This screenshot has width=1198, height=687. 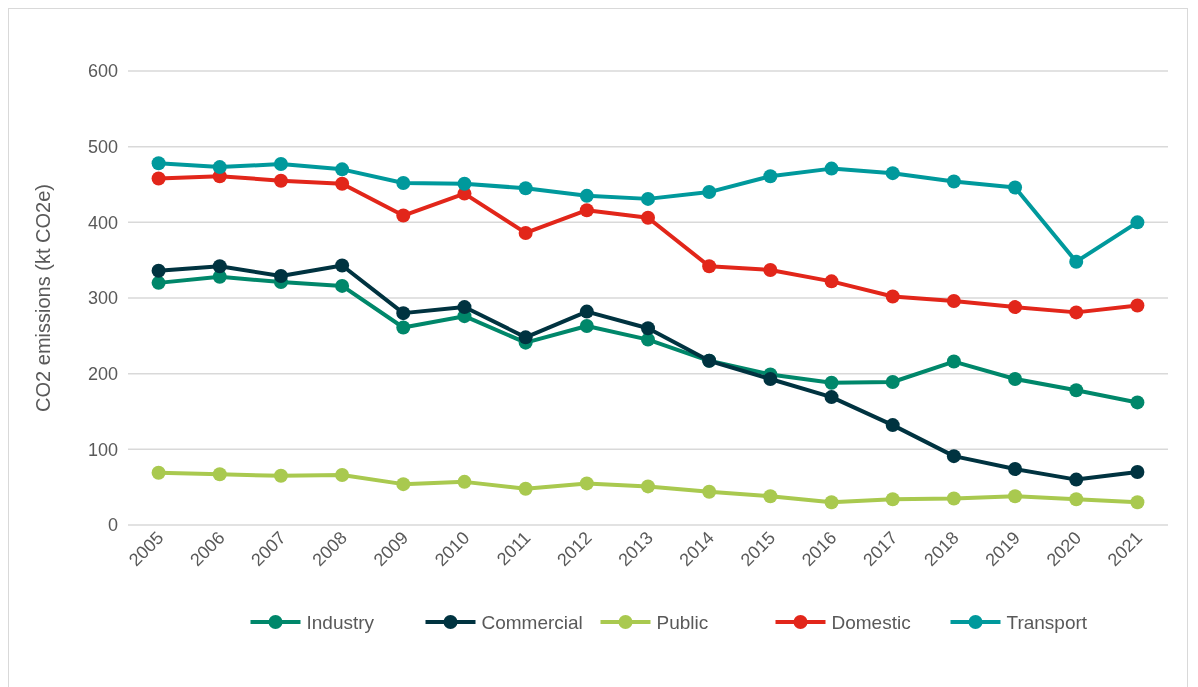 I want to click on legend-label: Transport, so click(x=1047, y=622).